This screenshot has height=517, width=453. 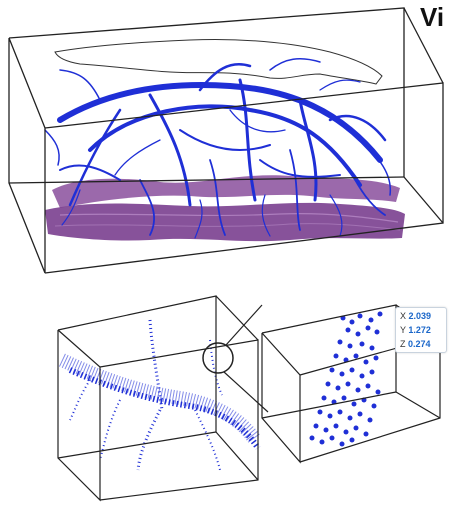 What do you see at coordinates (403, 316) in the screenshot?
I see `datatip-x-label: X` at bounding box center [403, 316].